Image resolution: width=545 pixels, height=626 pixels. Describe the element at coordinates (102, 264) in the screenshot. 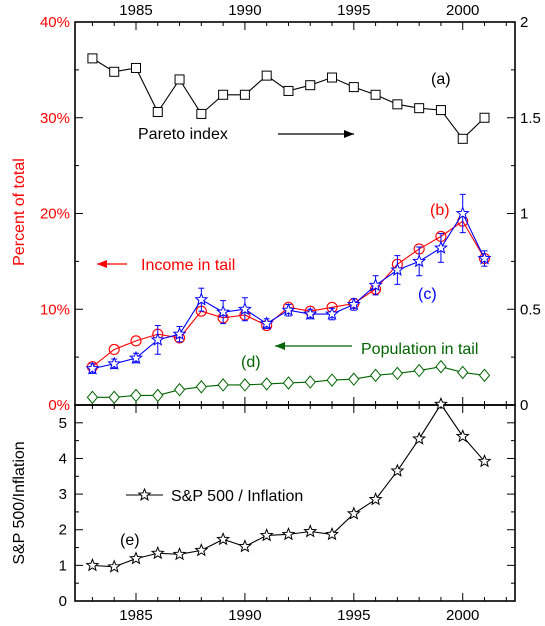

I see `income-arrow-head` at that location.